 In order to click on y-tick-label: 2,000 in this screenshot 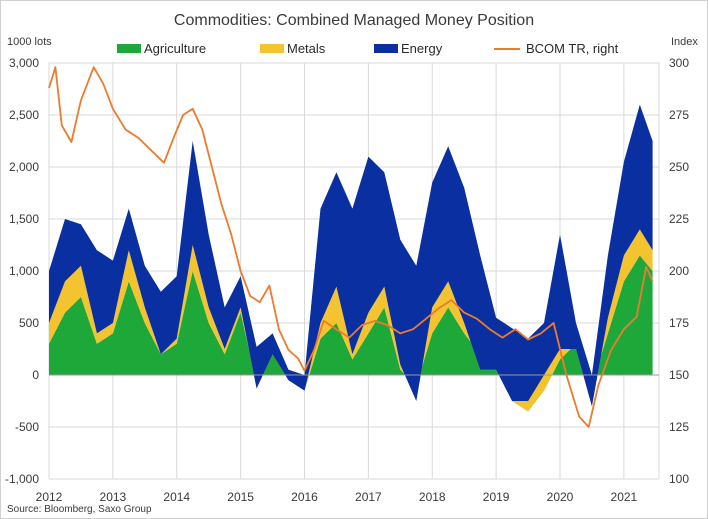, I will do `click(24, 167)`.